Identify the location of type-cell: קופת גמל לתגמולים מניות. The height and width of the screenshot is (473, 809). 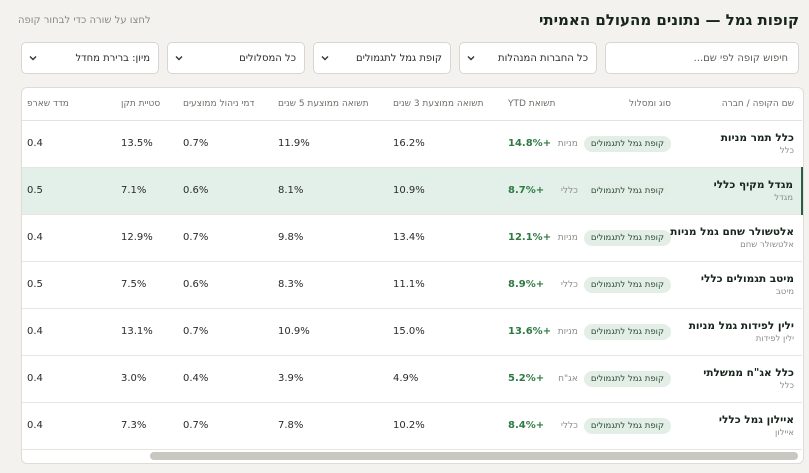
(618, 332).